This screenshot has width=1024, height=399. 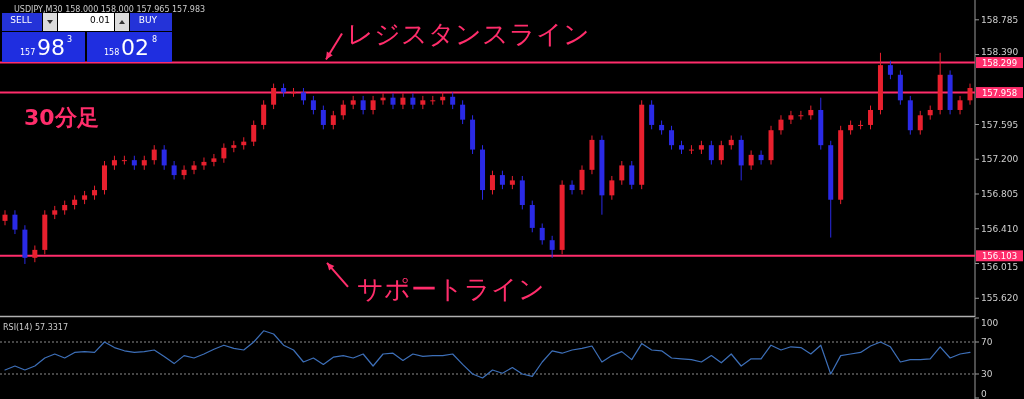 What do you see at coordinates (984, 394) in the screenshot?
I see `y-tick-label: 0` at bounding box center [984, 394].